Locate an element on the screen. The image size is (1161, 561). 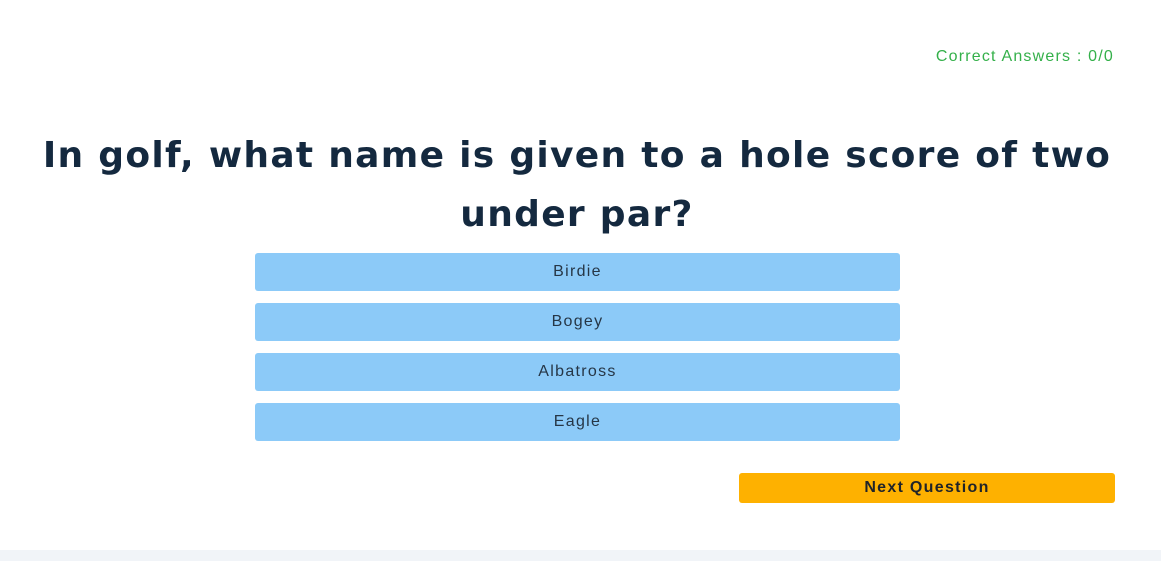
next-question-button: Next Question is located at coordinates (927, 488).